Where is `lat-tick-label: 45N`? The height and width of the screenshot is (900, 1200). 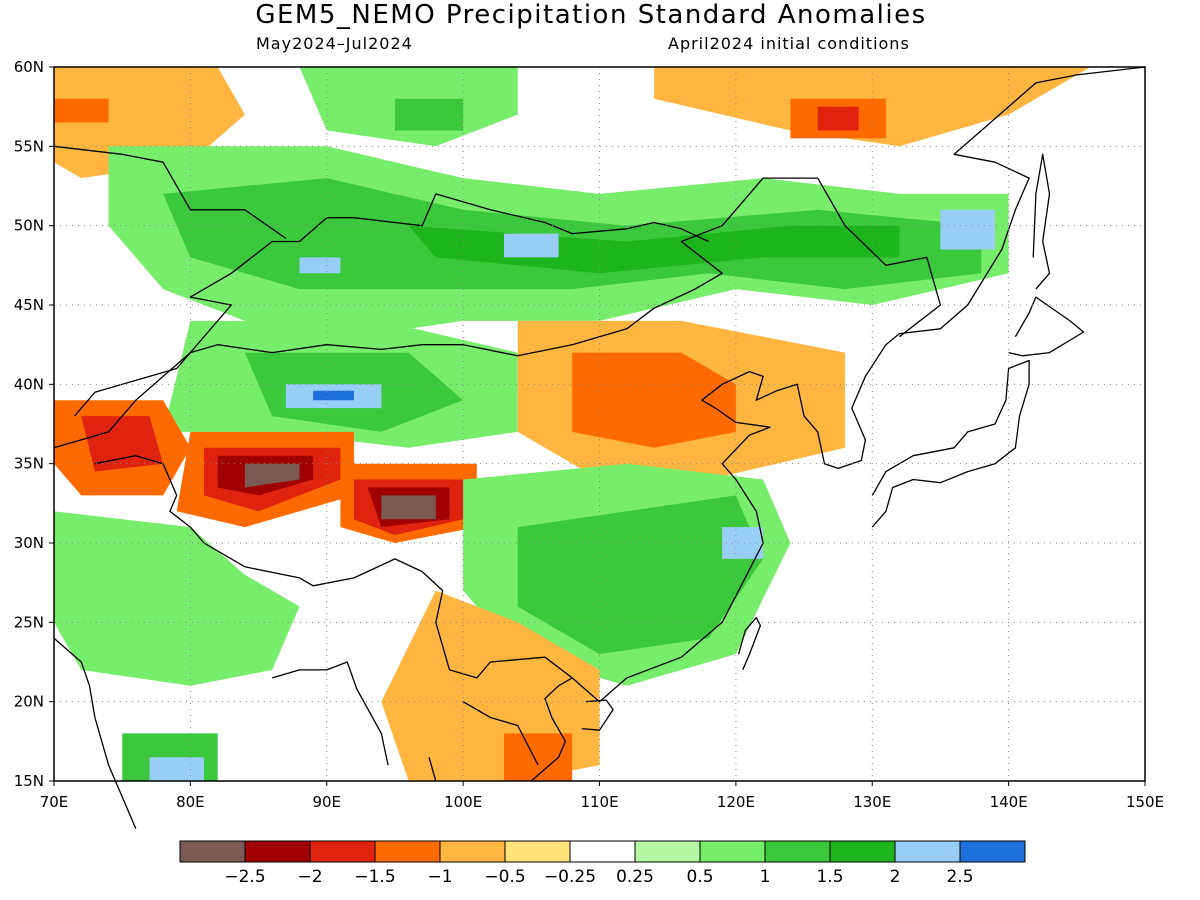 lat-tick-label: 45N is located at coordinates (29, 305).